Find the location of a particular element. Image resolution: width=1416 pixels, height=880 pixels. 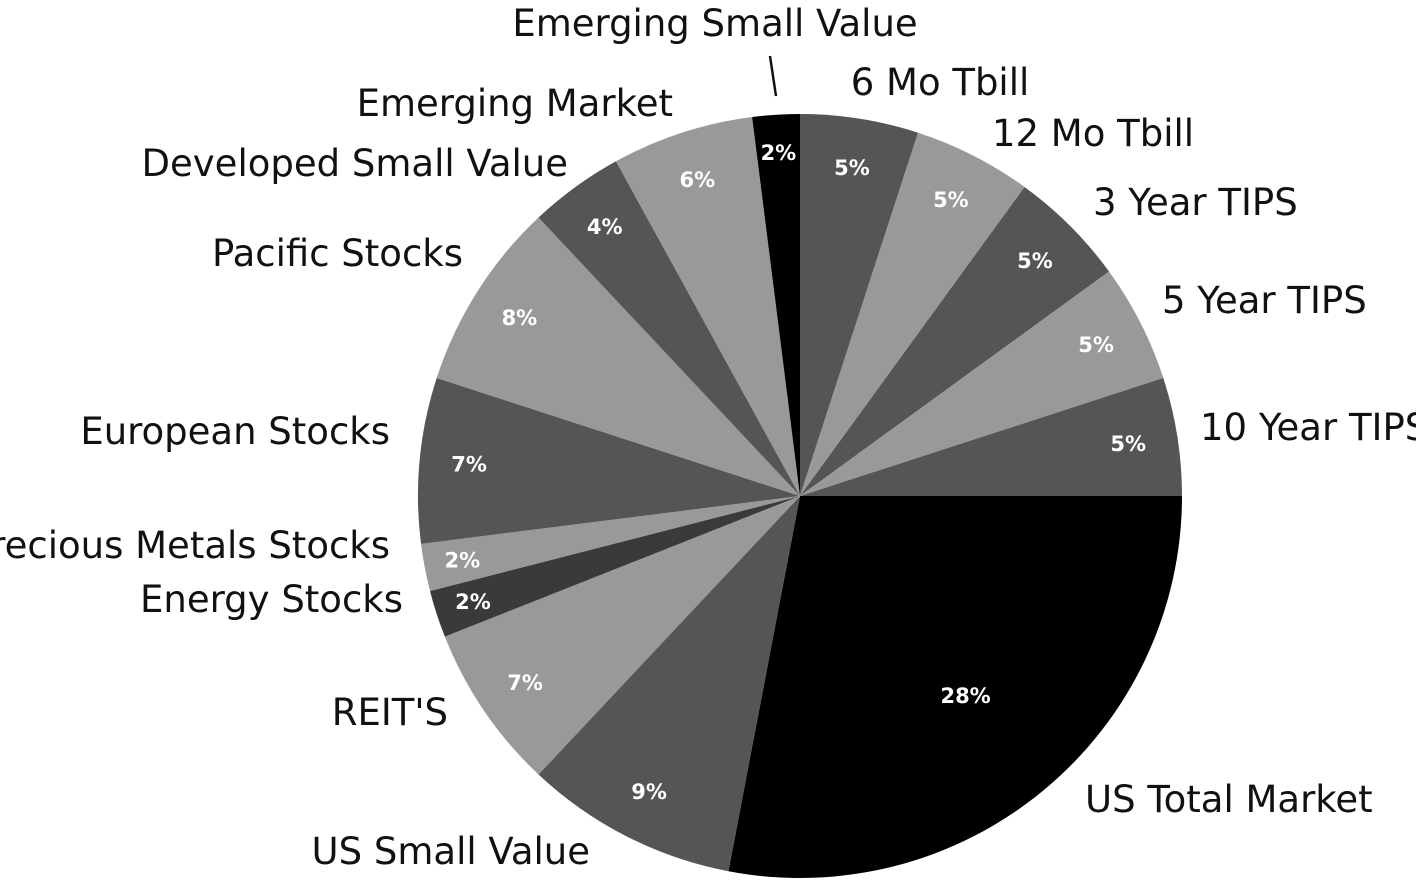

percent-label-precious-metals-stocks: 2% is located at coordinates (462, 560).